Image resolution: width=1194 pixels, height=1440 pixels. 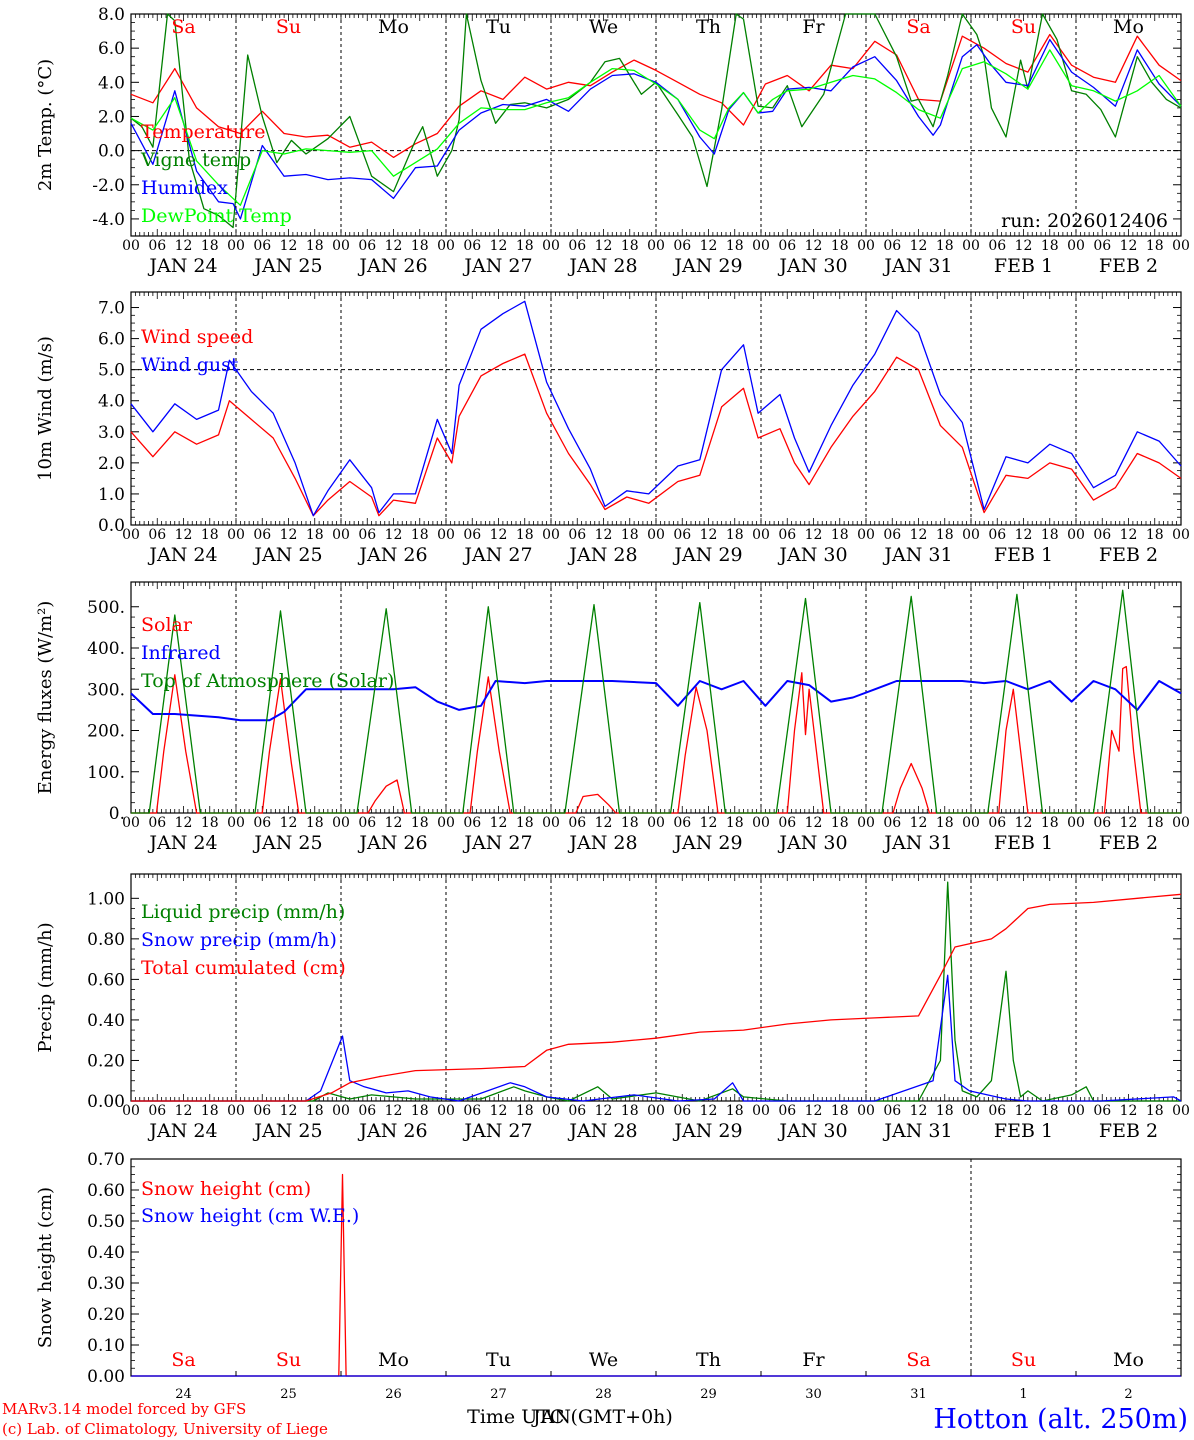 I want to click on day-number: 31, so click(x=918, y=1394).